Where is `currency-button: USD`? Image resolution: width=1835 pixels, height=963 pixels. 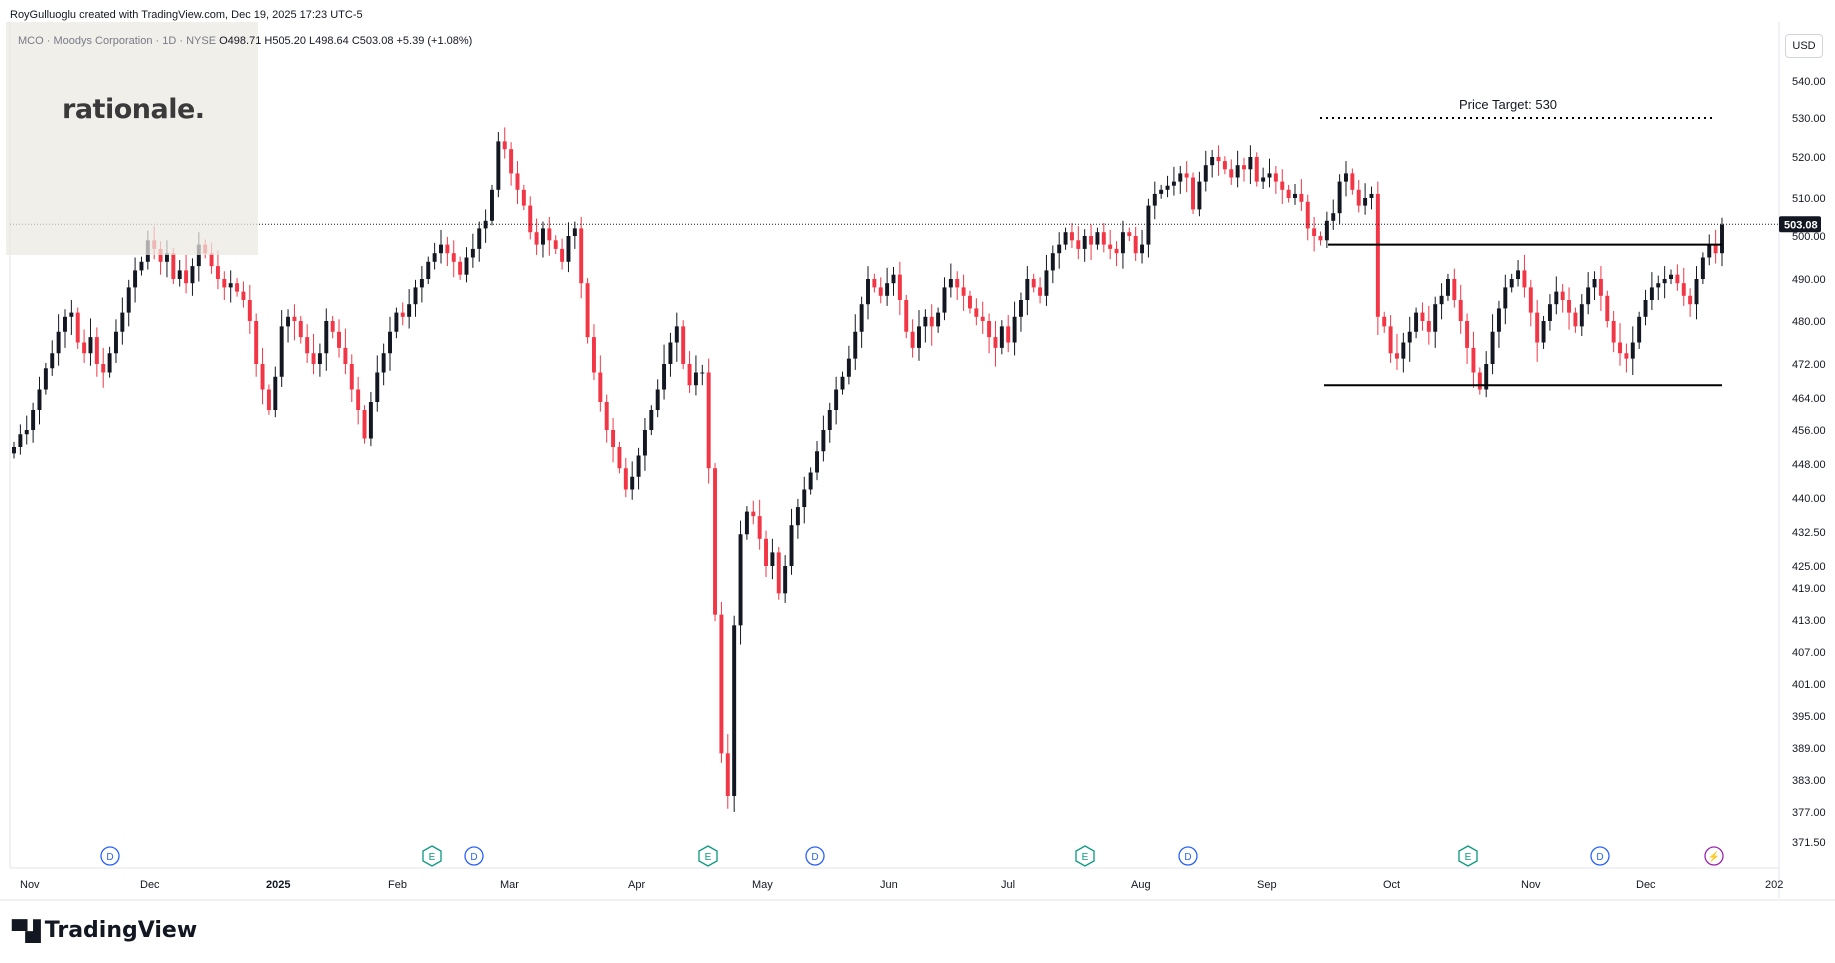
currency-button: USD is located at coordinates (1804, 46).